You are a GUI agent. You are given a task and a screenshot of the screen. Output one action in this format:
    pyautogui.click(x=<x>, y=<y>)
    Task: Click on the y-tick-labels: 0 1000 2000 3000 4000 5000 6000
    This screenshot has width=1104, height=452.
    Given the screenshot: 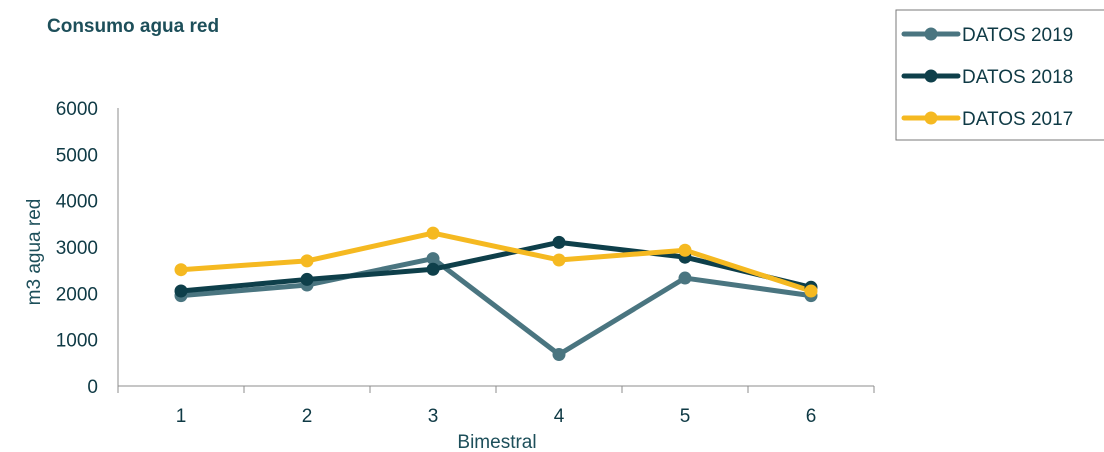 What is the action you would take?
    pyautogui.click(x=77, y=248)
    